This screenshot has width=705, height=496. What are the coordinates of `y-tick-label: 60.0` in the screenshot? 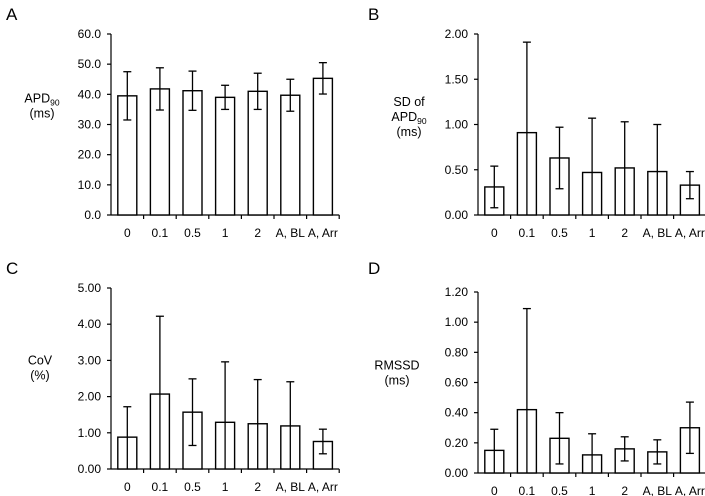 It's located at (90, 34).